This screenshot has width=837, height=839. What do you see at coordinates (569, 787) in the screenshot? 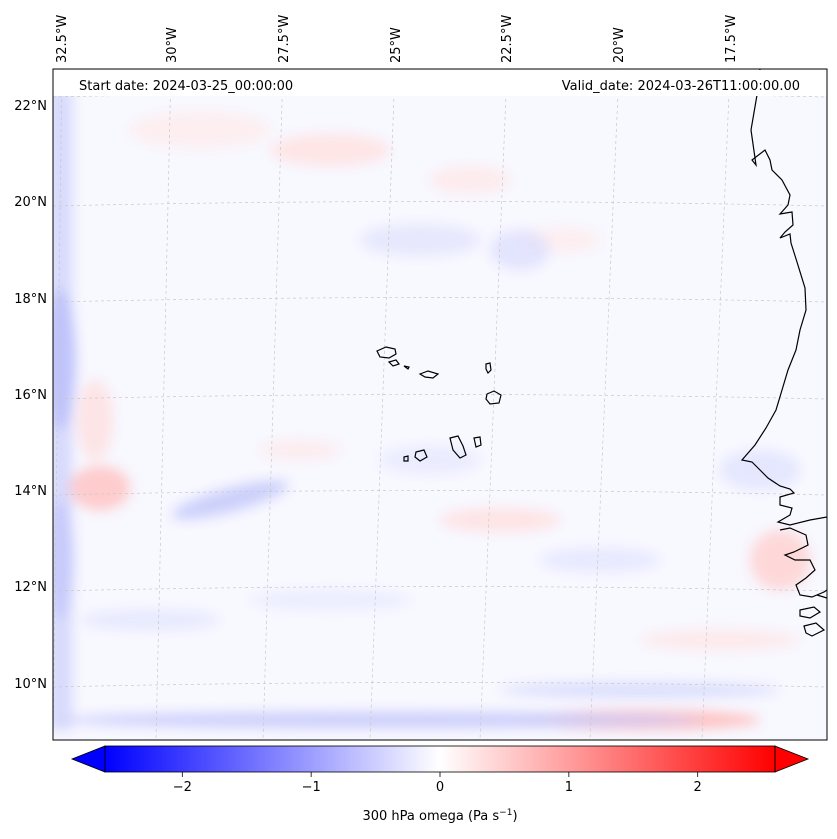
I see `colorbar-tick-label: 1` at bounding box center [569, 787].